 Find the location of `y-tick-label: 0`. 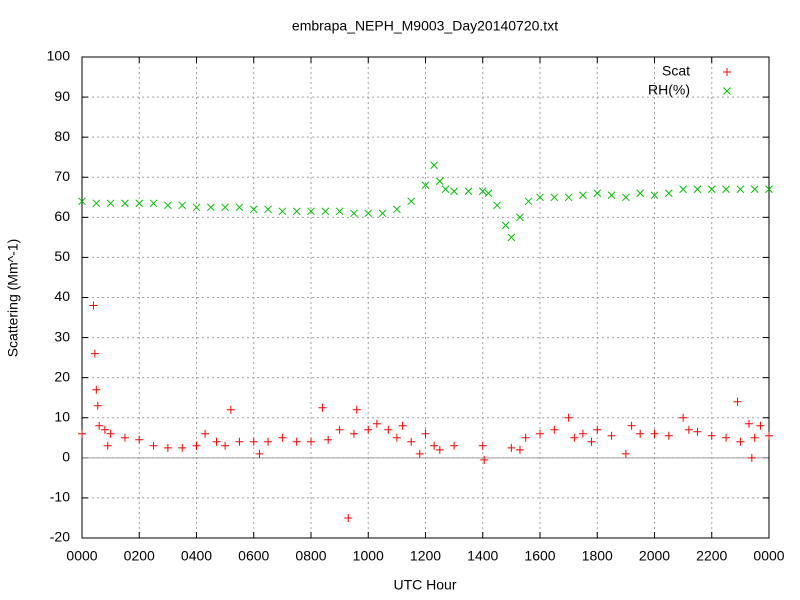

y-tick-label: 0 is located at coordinates (66, 457).